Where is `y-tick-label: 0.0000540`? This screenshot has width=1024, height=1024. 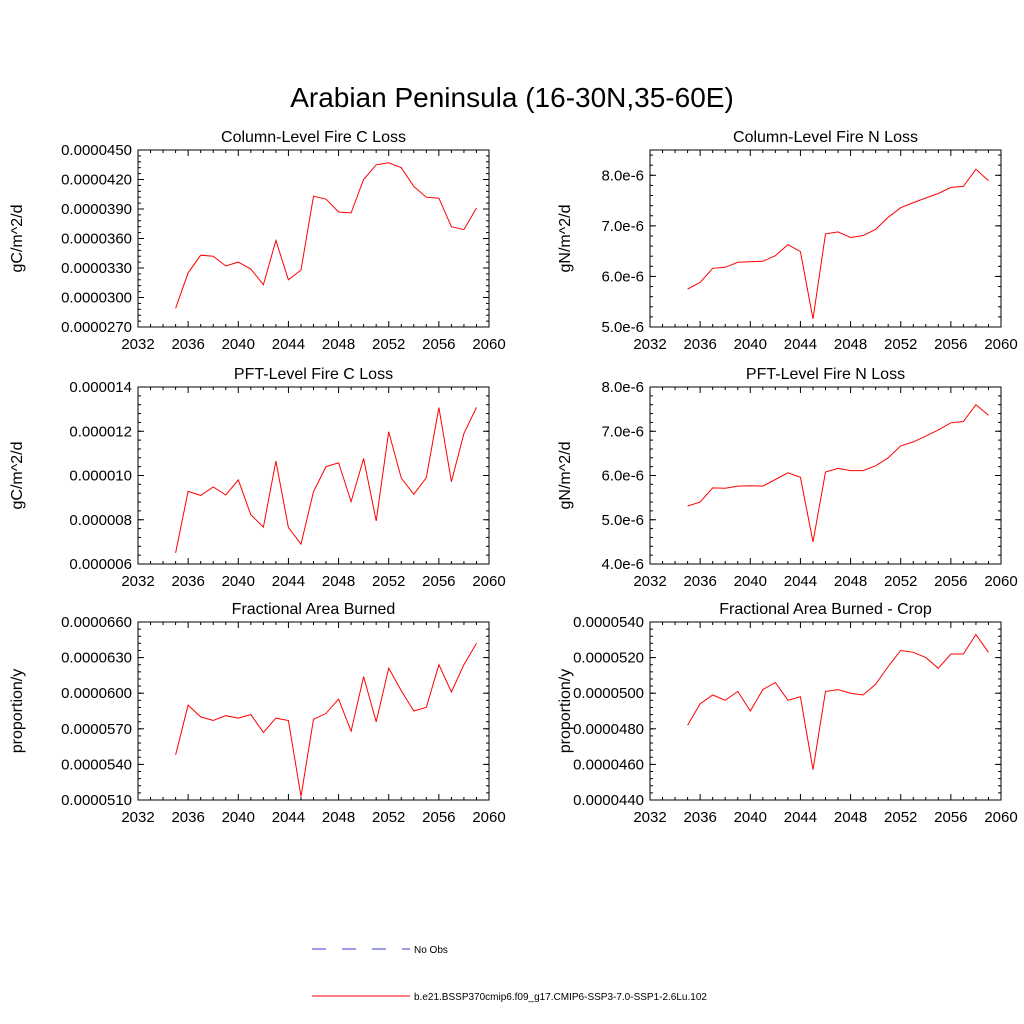 y-tick-label: 0.0000540 is located at coordinates (608, 622).